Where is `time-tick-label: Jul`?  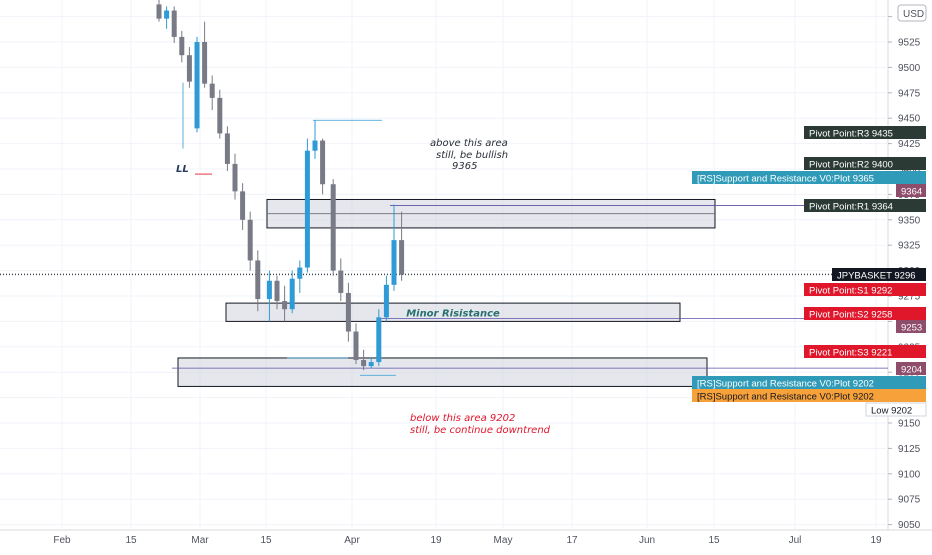 time-tick-label: Jul is located at coordinates (795, 540).